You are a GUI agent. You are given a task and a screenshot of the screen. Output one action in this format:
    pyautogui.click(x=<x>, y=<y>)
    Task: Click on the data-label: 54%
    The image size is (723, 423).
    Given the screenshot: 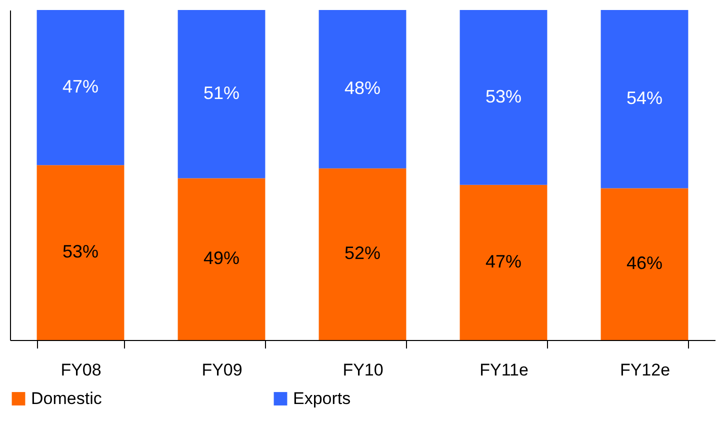 What is the action you would take?
    pyautogui.click(x=644, y=98)
    